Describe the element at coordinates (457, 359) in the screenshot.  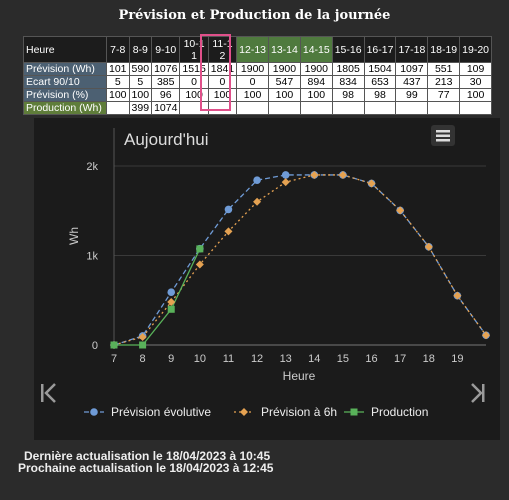
I see `x-tick-label: 19` at that location.